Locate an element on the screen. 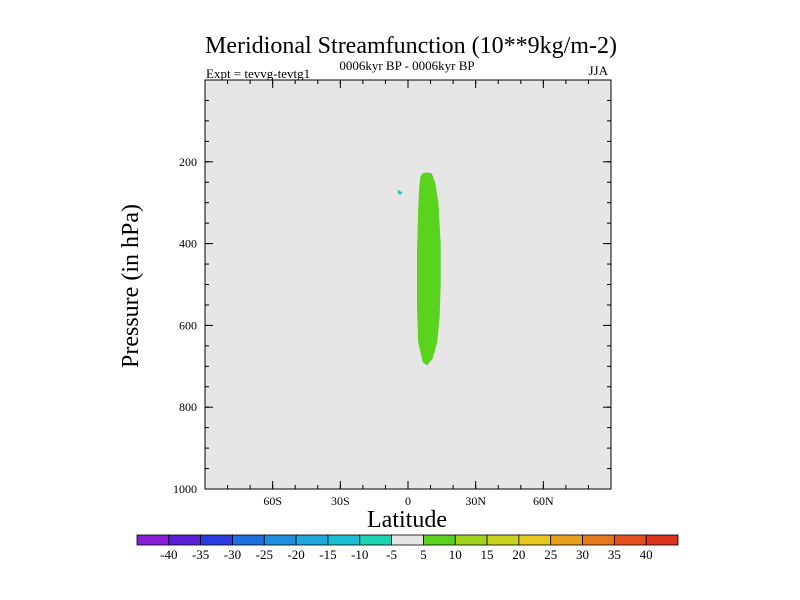 The width and height of the screenshot is (800, 600). x-tick-label: 60N is located at coordinates (543, 501).